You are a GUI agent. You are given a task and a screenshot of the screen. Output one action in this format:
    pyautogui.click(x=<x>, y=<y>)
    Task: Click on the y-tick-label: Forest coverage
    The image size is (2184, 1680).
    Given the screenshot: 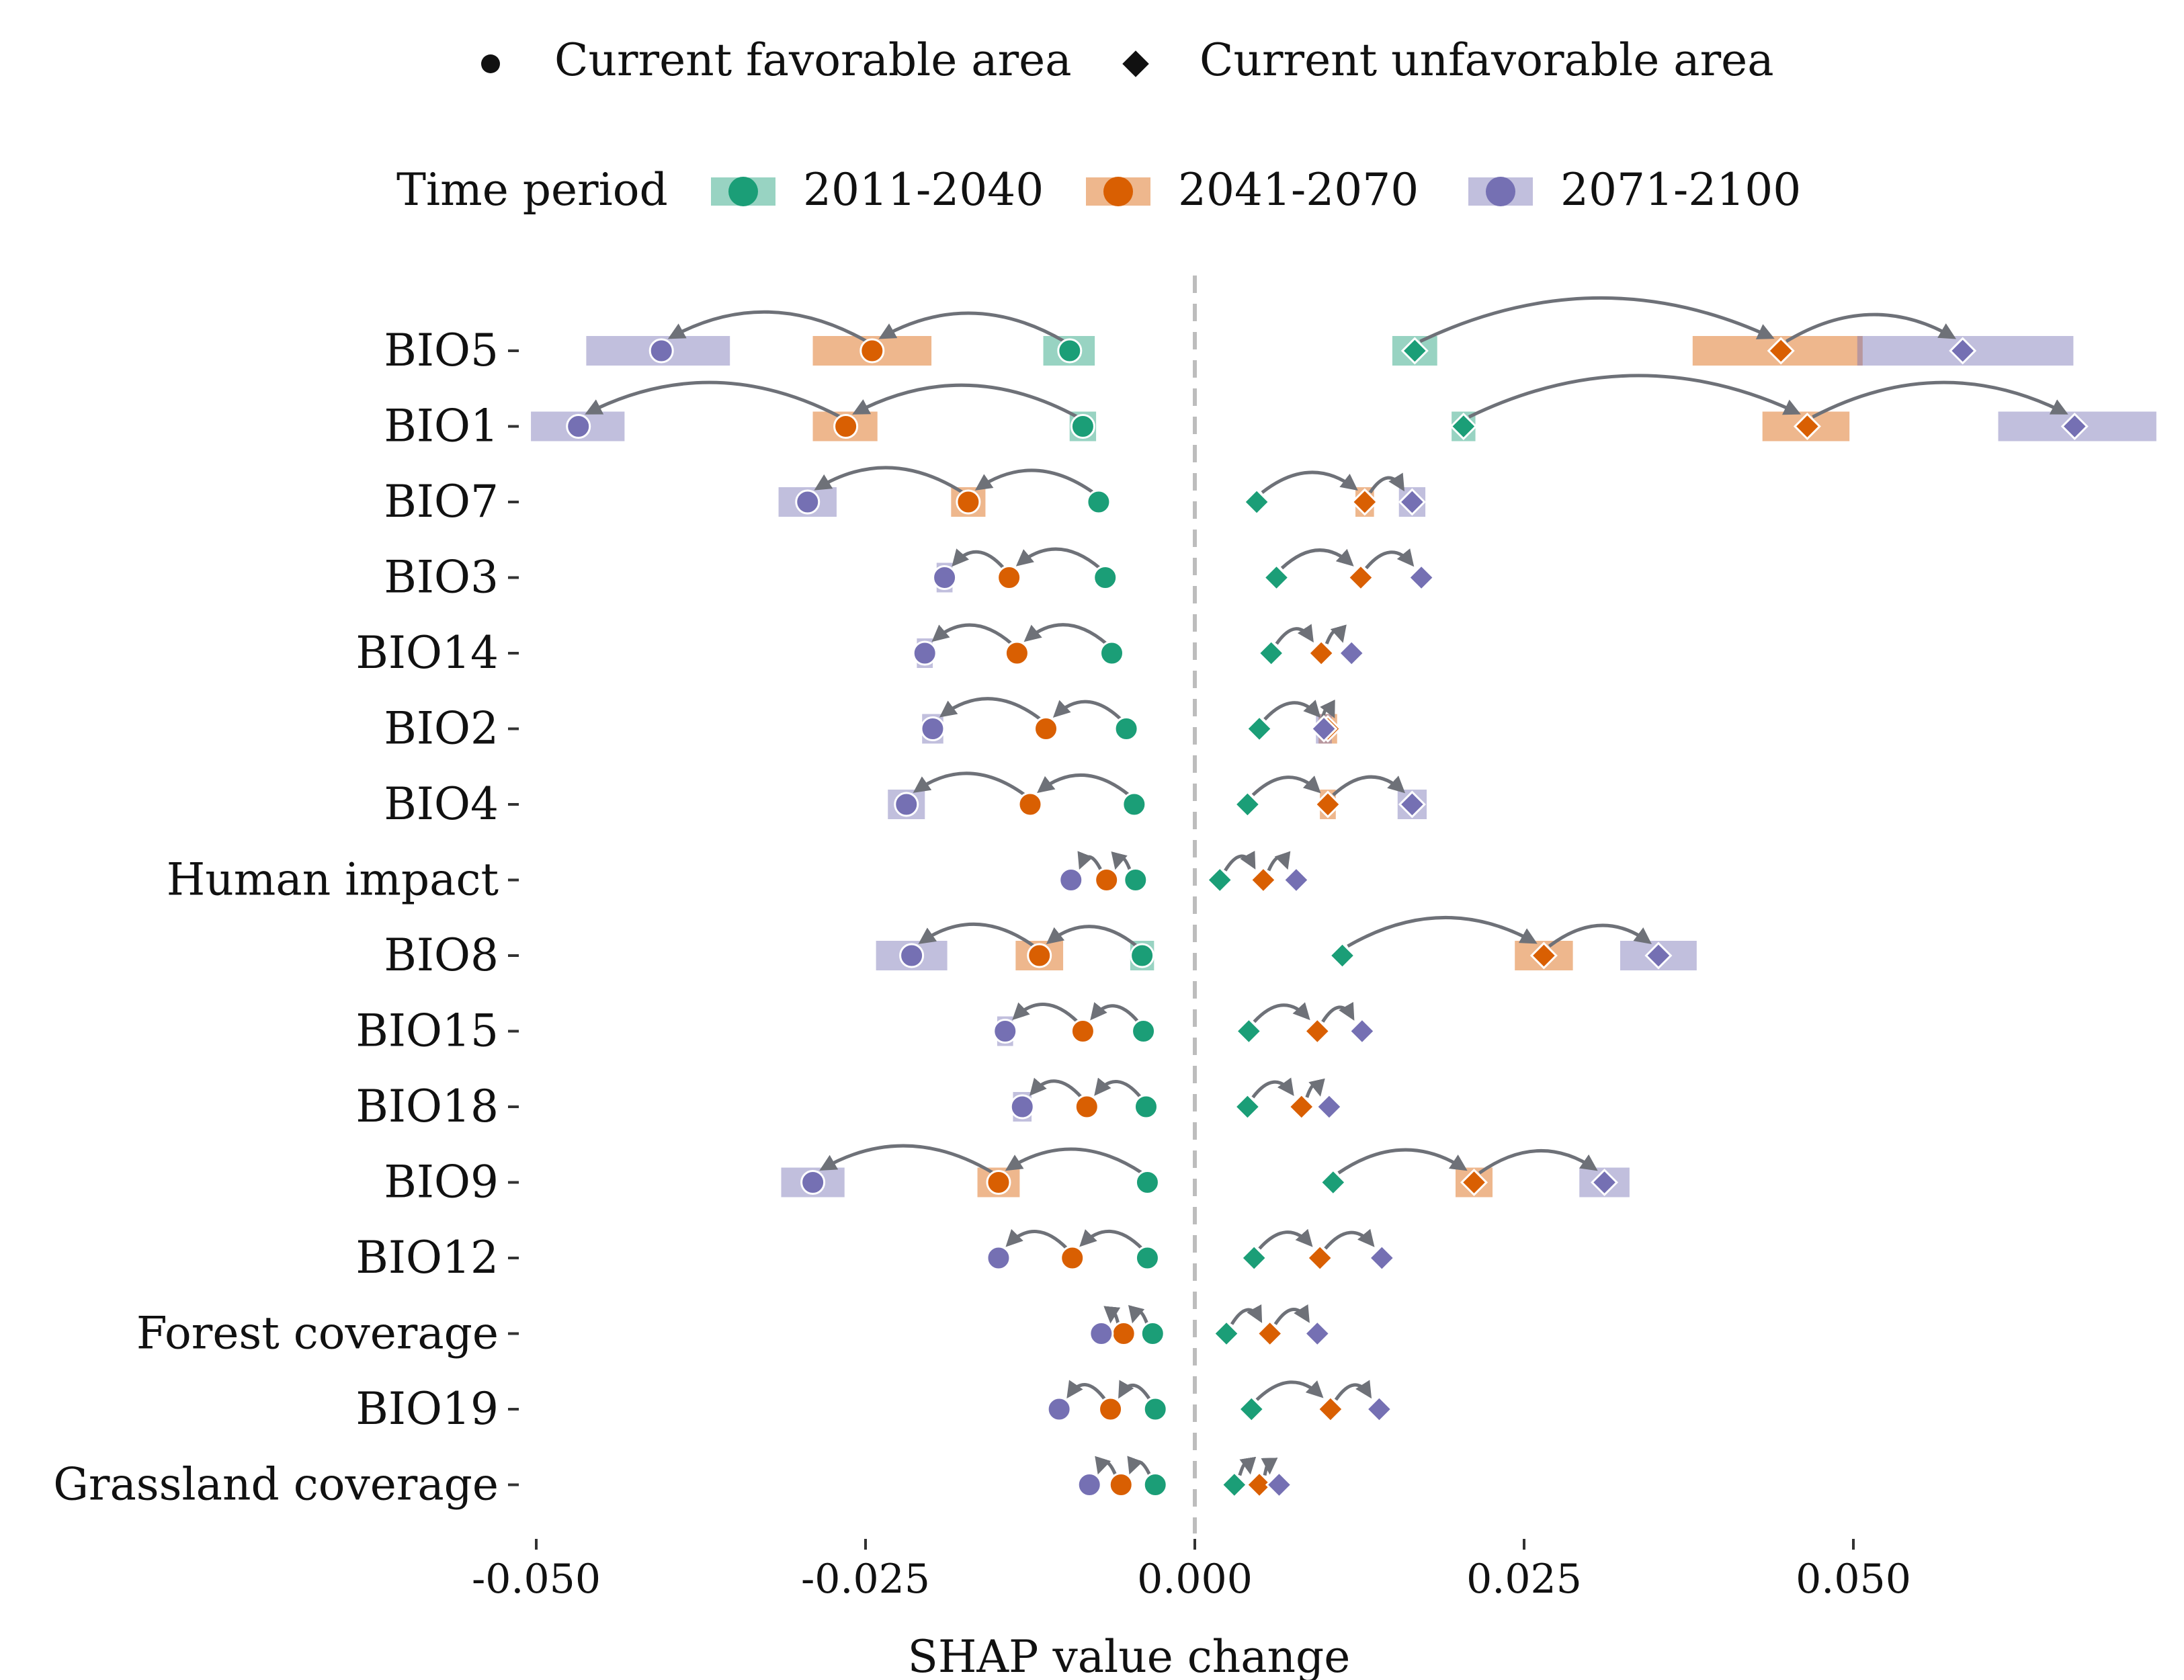 What is the action you would take?
    pyautogui.click(x=318, y=1333)
    